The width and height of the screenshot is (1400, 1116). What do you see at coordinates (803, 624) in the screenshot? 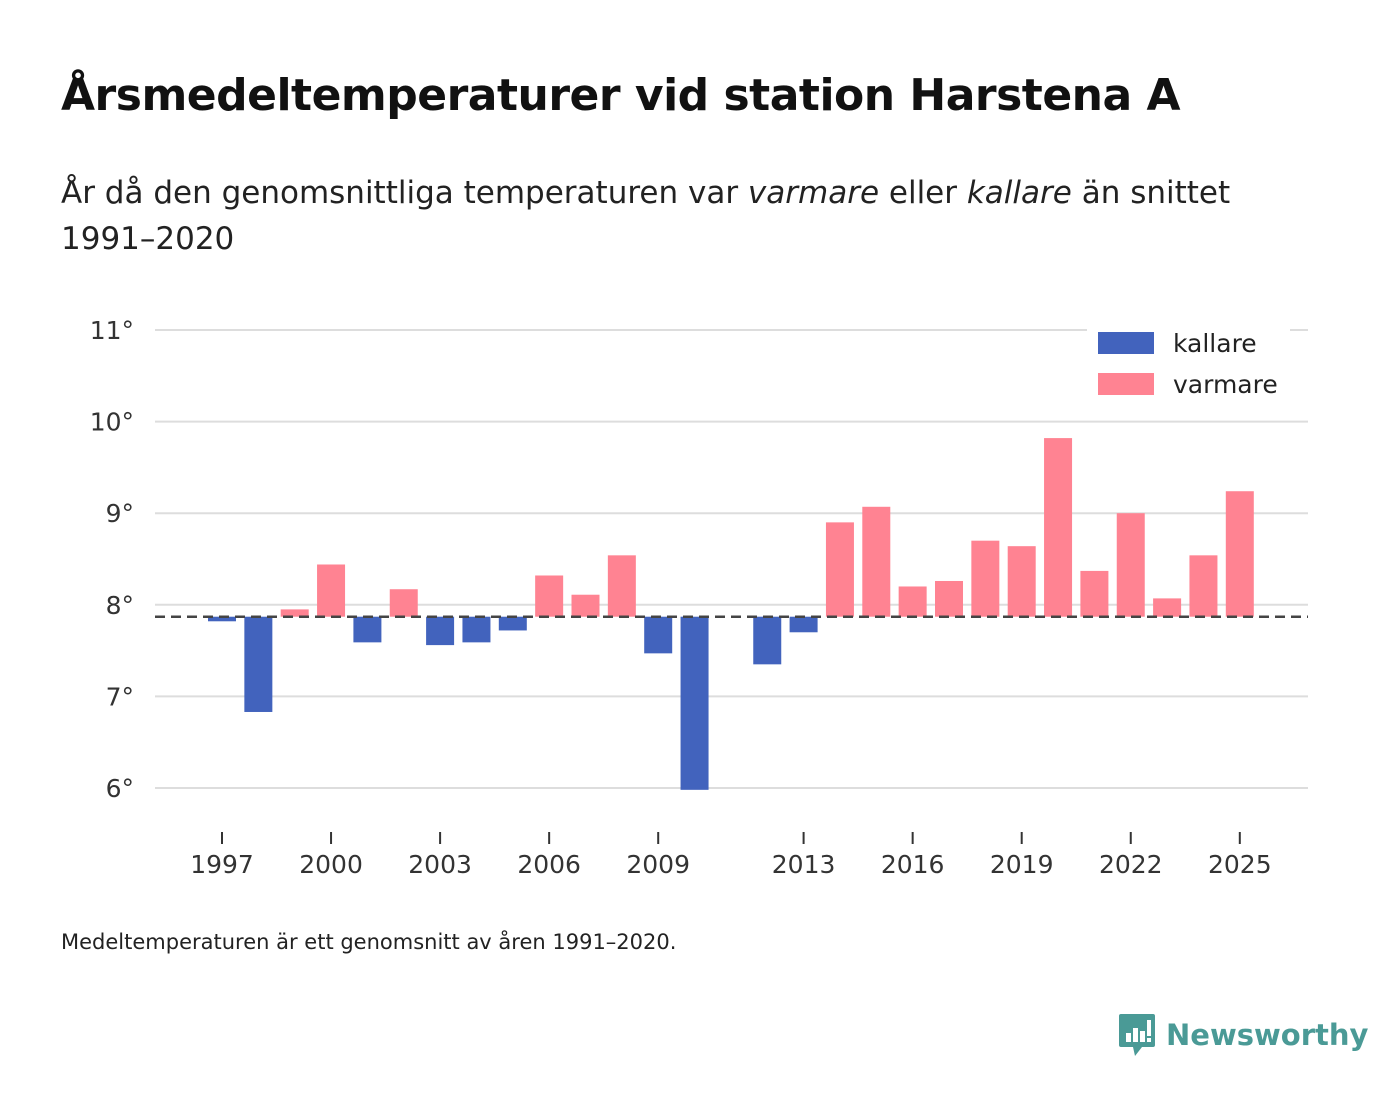
I see `bar-2013-kallare` at bounding box center [803, 624].